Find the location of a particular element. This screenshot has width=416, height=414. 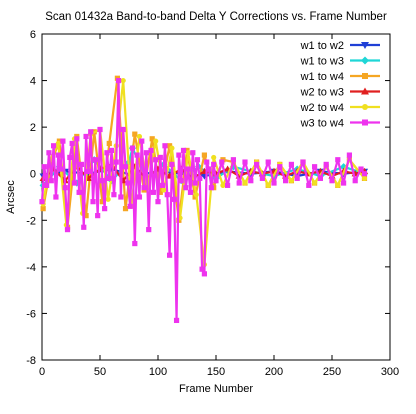

x-tick-label: 0 is located at coordinates (42, 372).